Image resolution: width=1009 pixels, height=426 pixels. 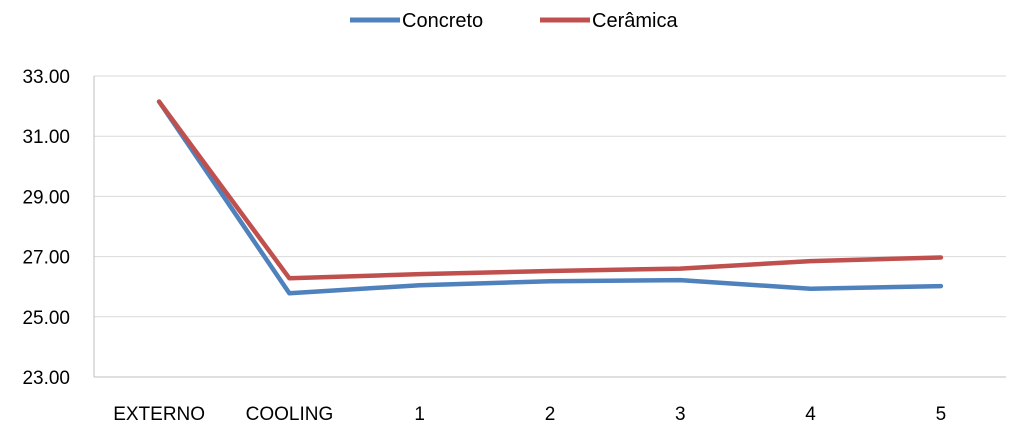 I want to click on x-tick-label: 2, so click(x=550, y=414).